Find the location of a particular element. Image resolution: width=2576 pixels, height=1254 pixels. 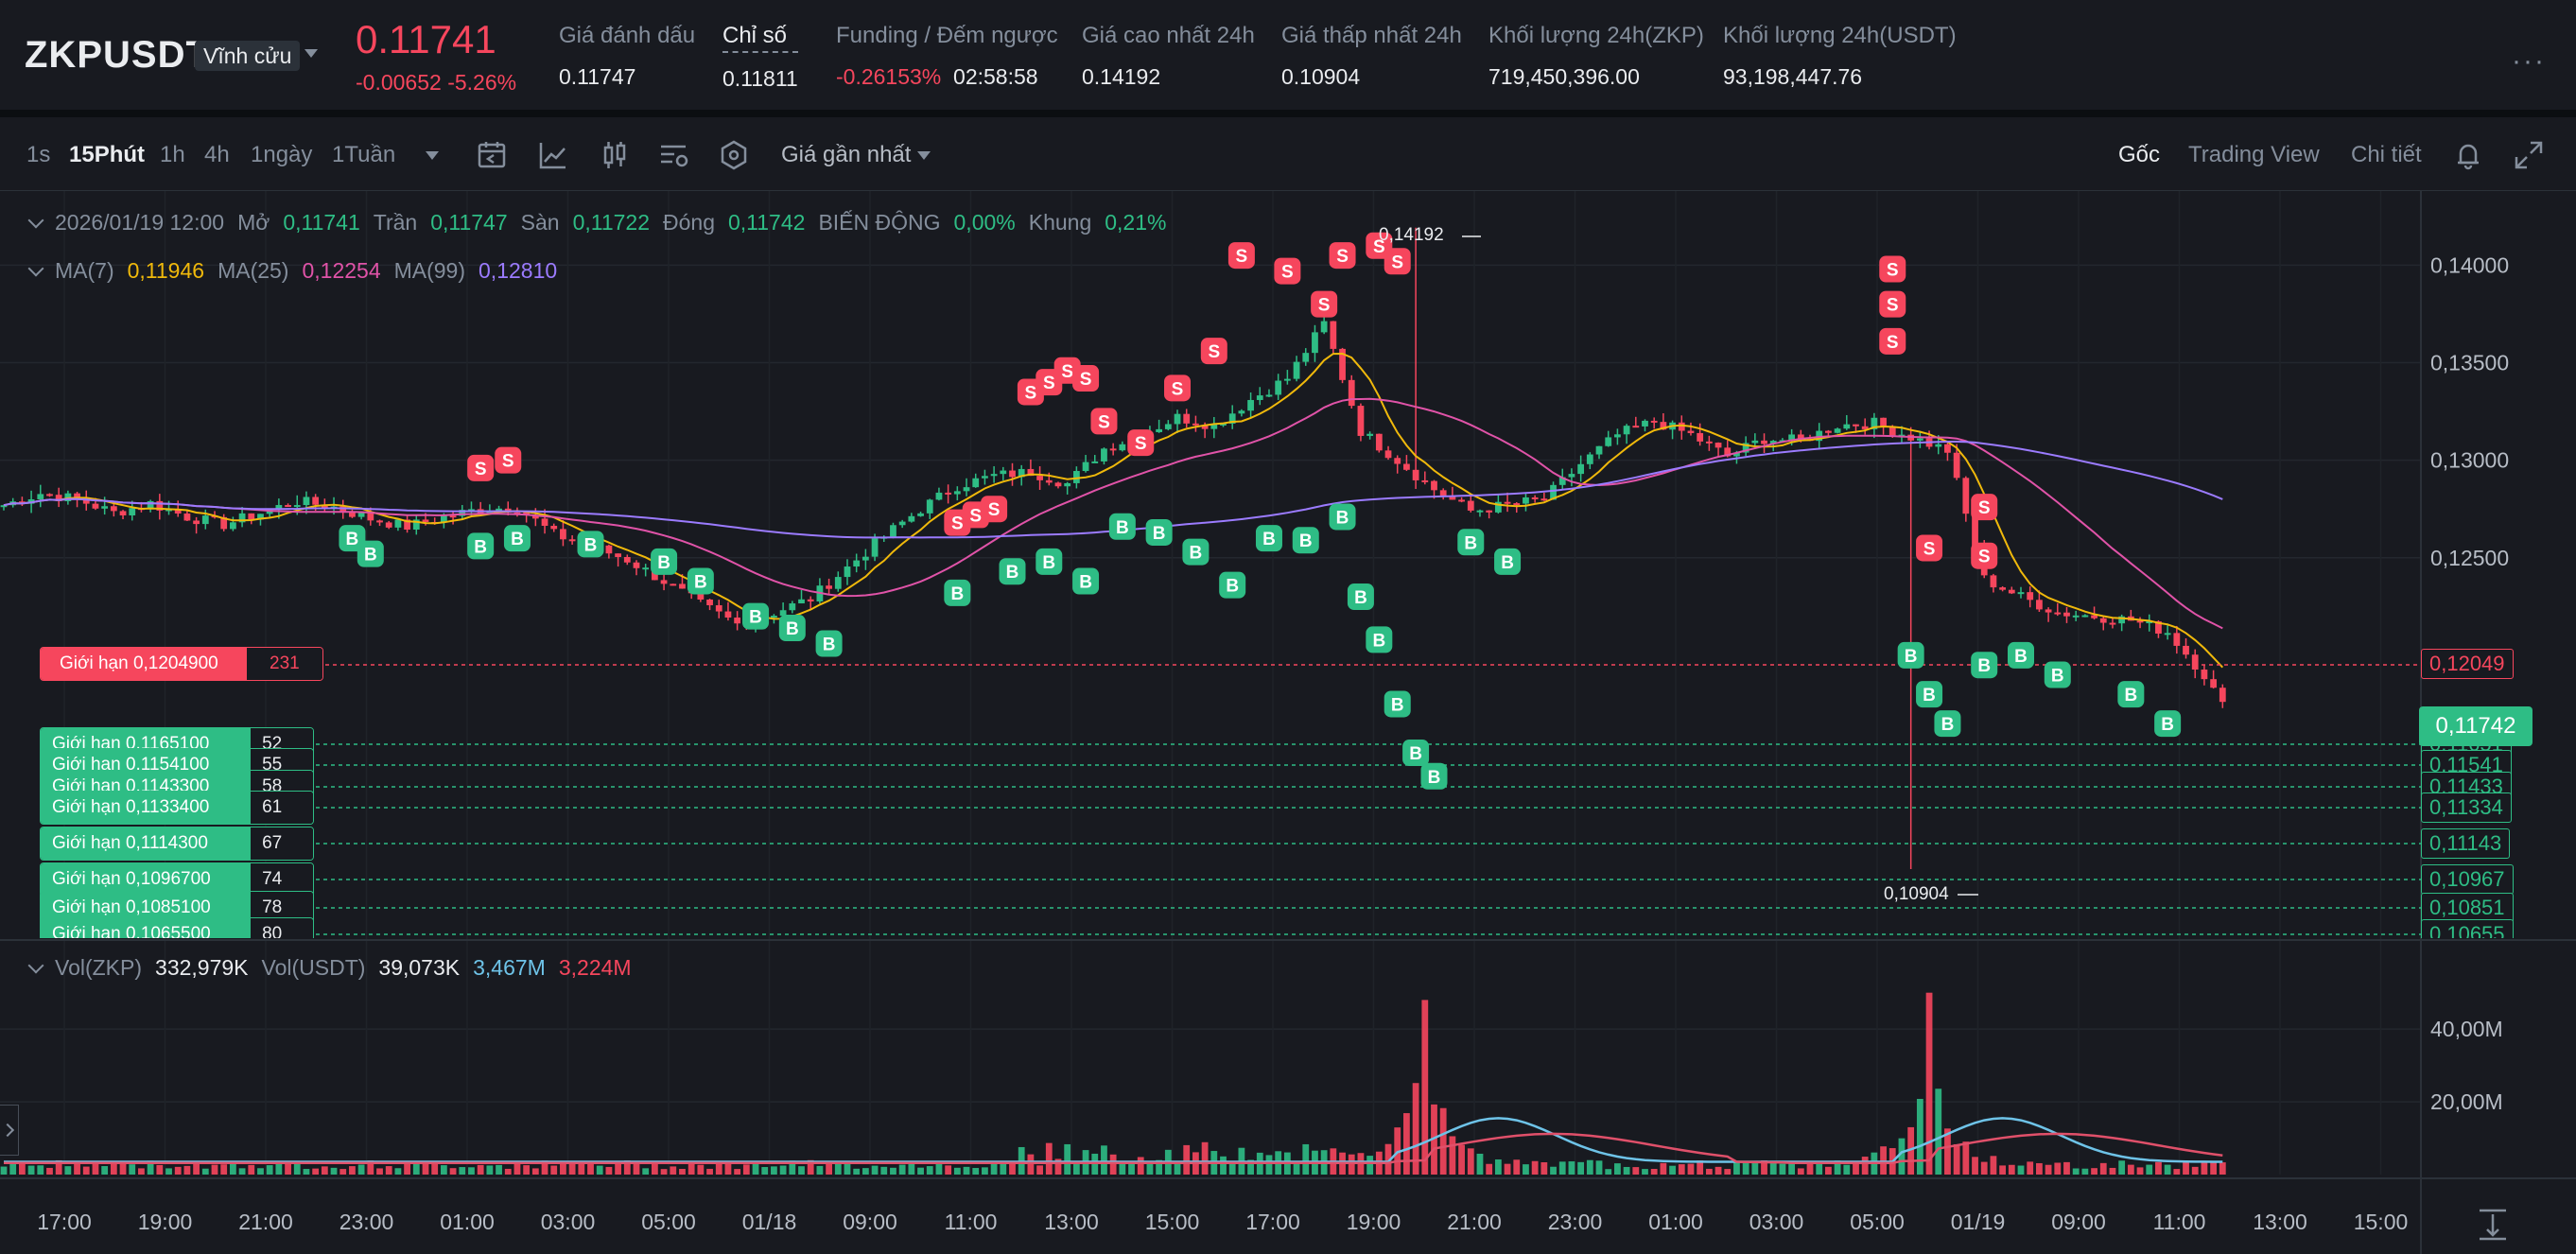

timeframe-4h: 4h is located at coordinates (217, 155).